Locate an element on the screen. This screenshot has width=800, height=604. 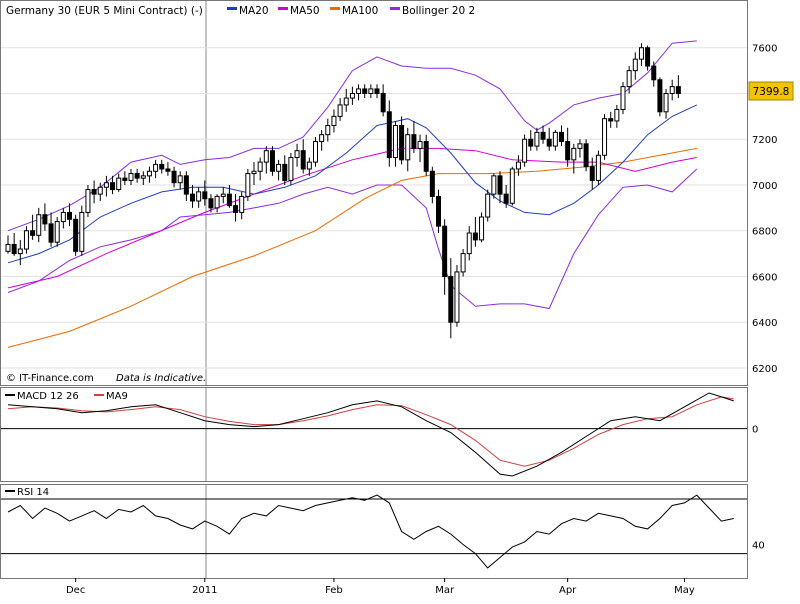
legend-swatch-rsi is located at coordinates (10, 491).